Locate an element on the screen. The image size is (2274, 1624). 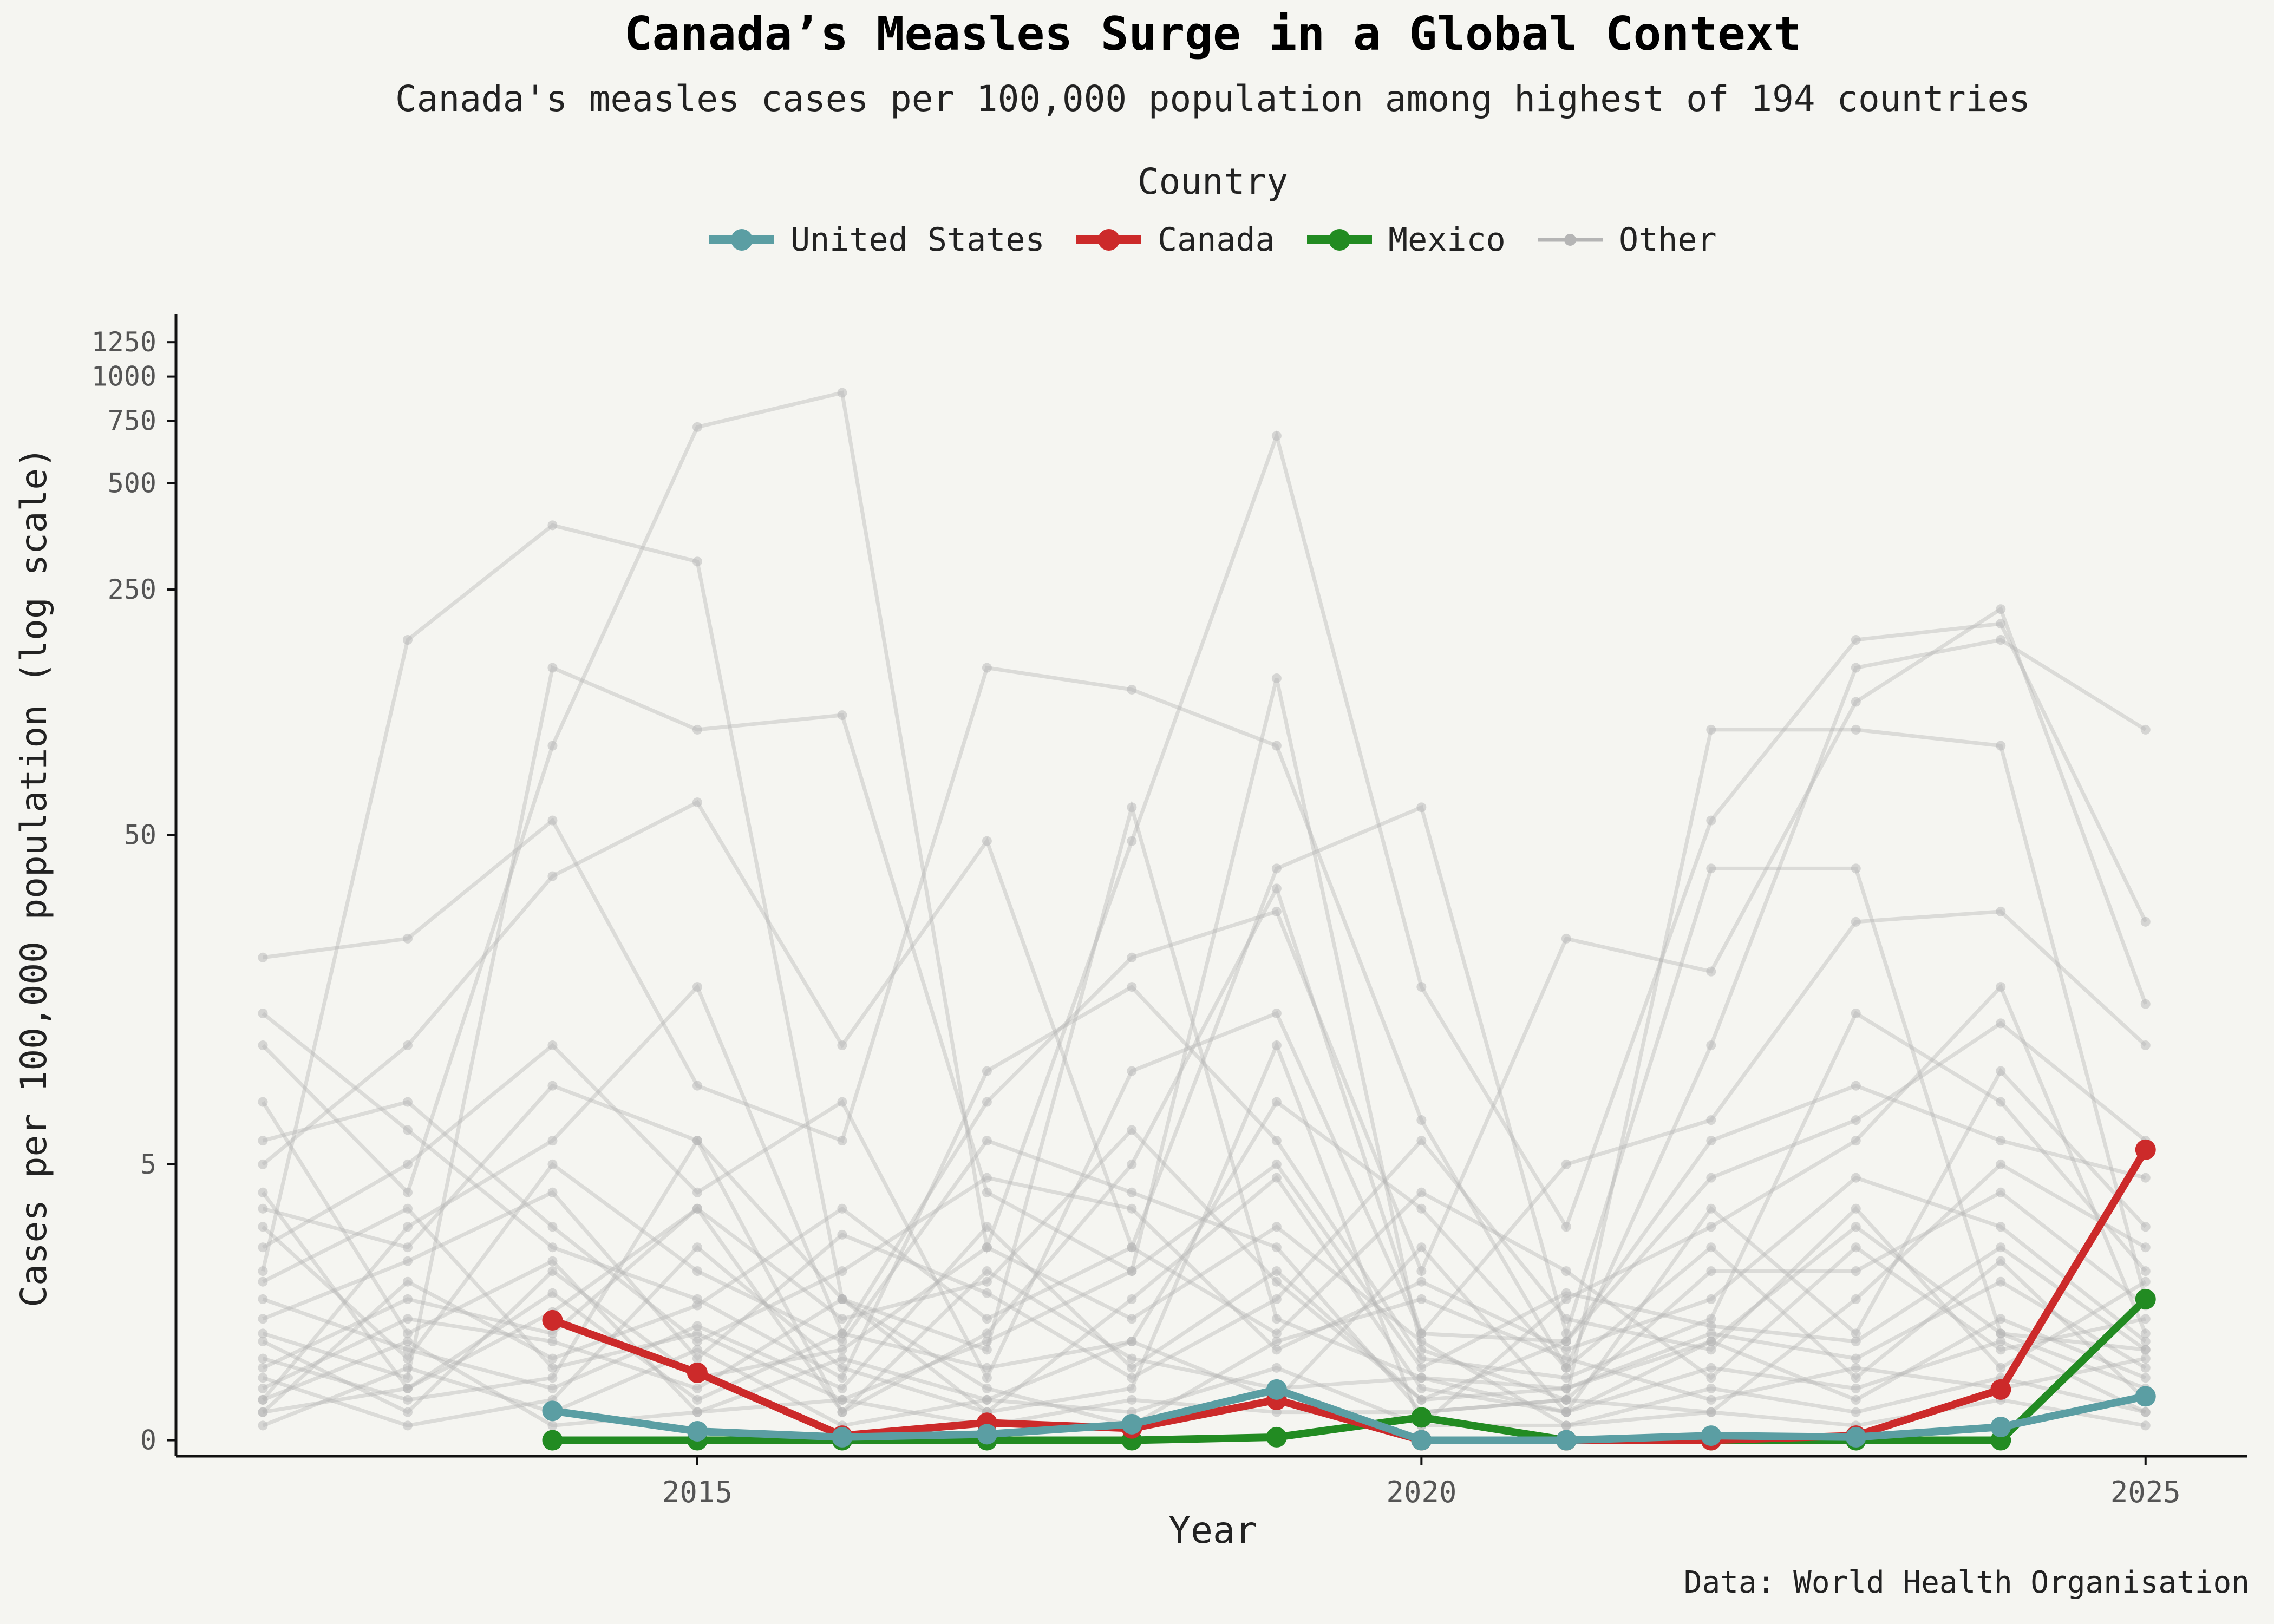
y-tick-label: 1250 is located at coordinates (124, 342).